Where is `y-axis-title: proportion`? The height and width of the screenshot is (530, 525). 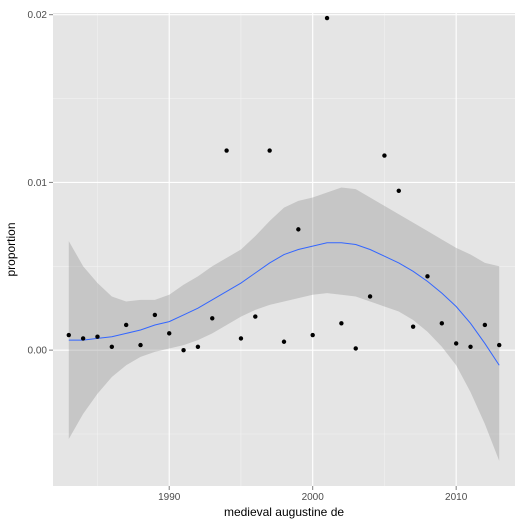 y-axis-title: proportion is located at coordinates (11, 249).